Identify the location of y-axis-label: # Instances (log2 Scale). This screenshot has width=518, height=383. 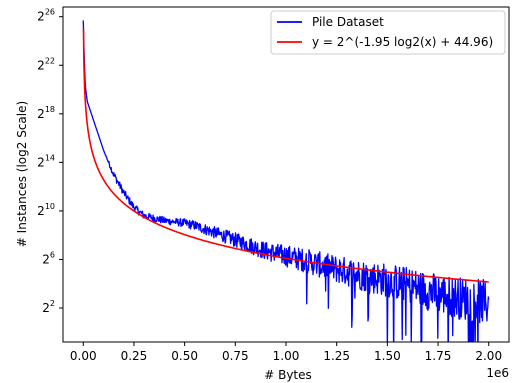
(22, 174).